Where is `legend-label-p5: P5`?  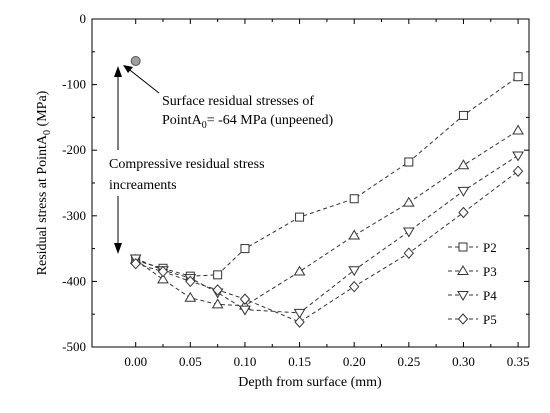 legend-label-p5: P5 is located at coordinates (490, 319).